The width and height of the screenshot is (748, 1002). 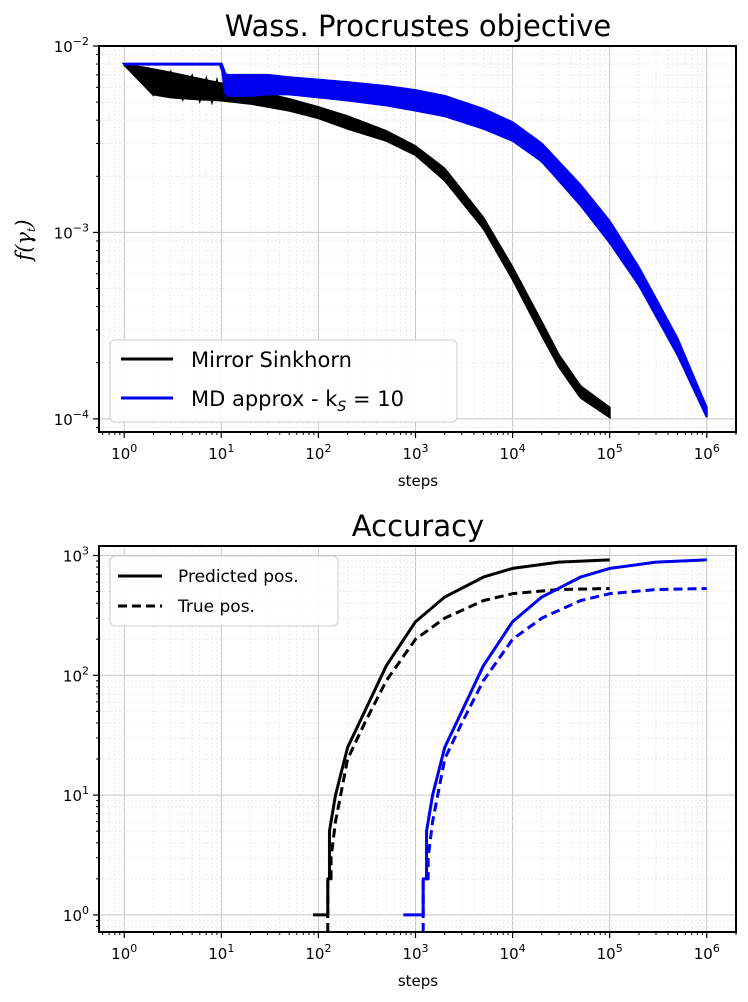 I want to click on accuracy-x-tick-label: 10³, so click(x=415, y=952).